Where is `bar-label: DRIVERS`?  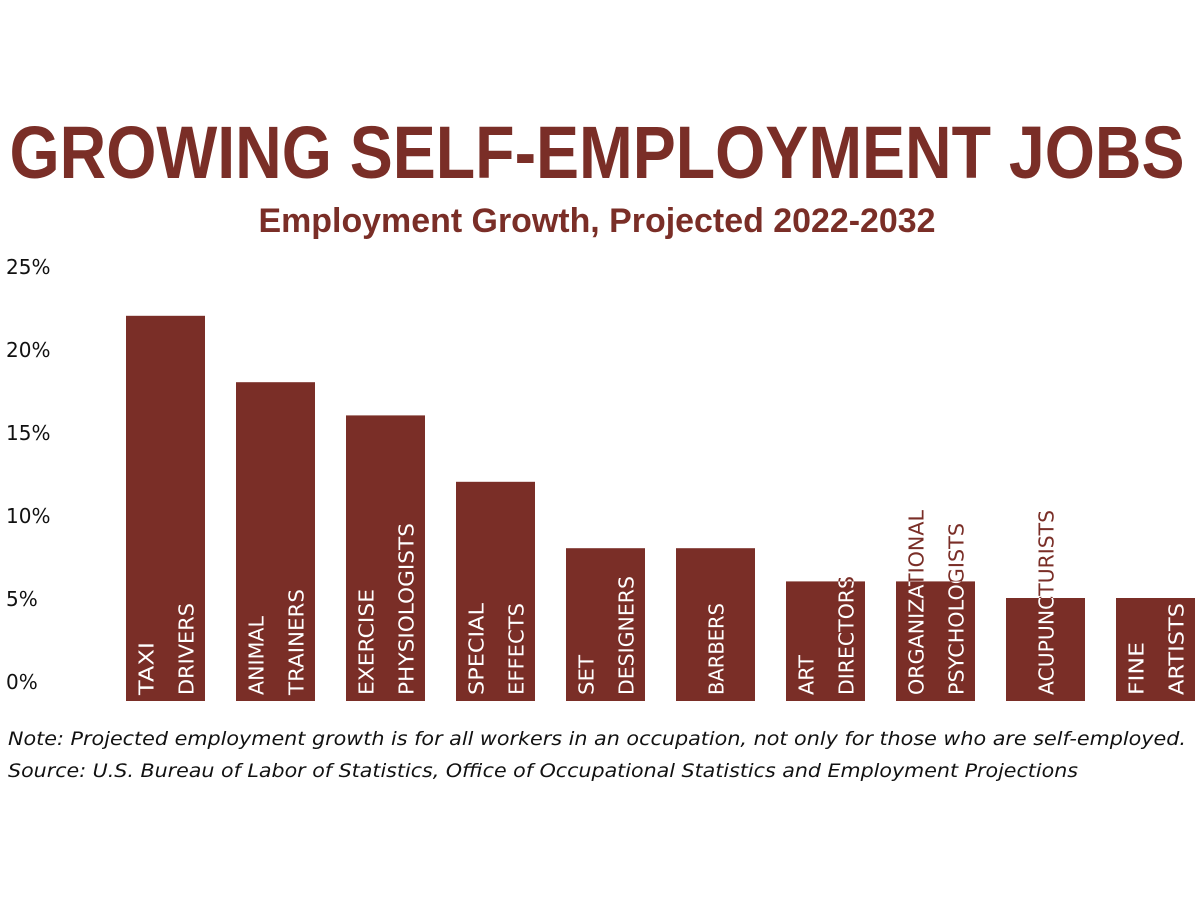 bar-label: DRIVERS is located at coordinates (187, 649).